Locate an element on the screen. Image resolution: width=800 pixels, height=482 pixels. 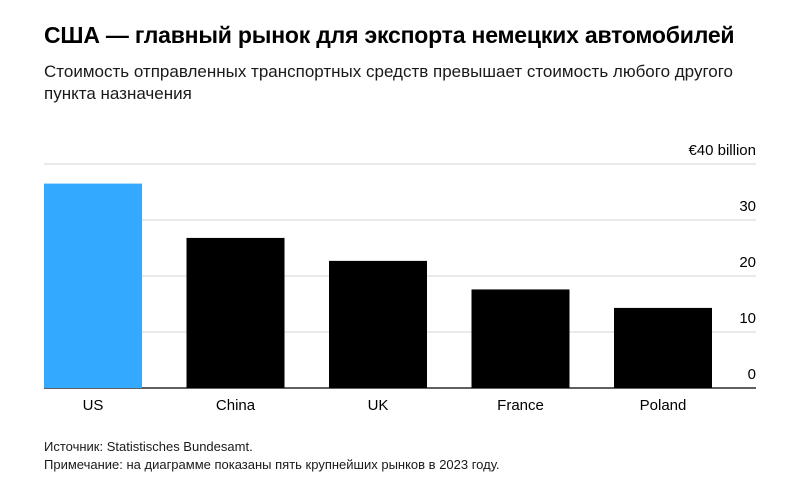
y-tick-label: 10 is located at coordinates (747, 318).